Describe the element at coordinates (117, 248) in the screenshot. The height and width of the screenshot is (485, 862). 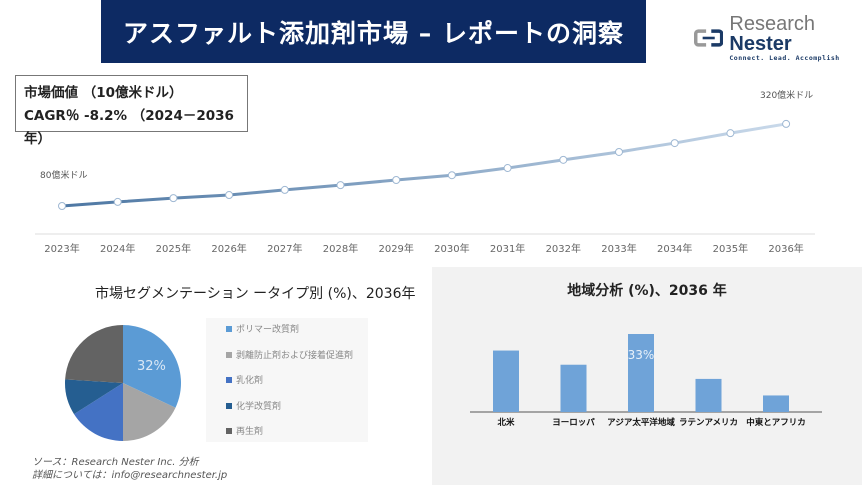
I see `x-tick-label: 2024年` at that location.